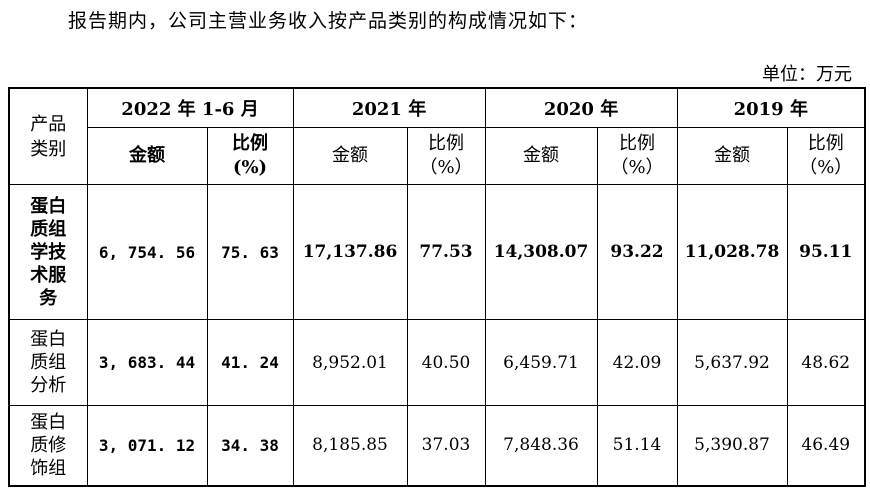 The width and height of the screenshot is (870, 492). Describe the element at coordinates (732, 252) in the screenshot. I see `cell-amount: 11,028.78` at that location.